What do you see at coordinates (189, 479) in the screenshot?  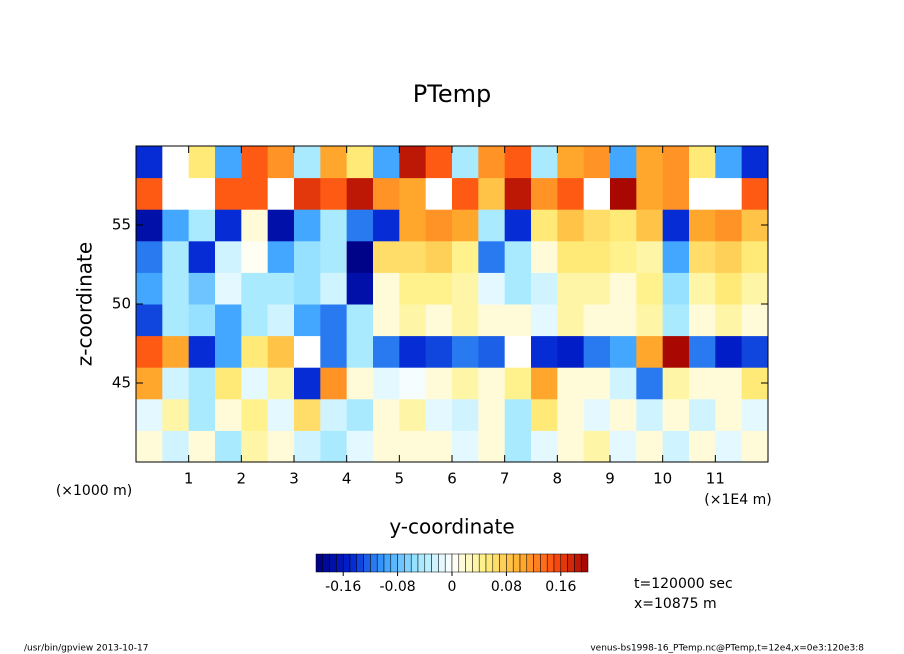 I see `x-tick-label: 1` at bounding box center [189, 479].